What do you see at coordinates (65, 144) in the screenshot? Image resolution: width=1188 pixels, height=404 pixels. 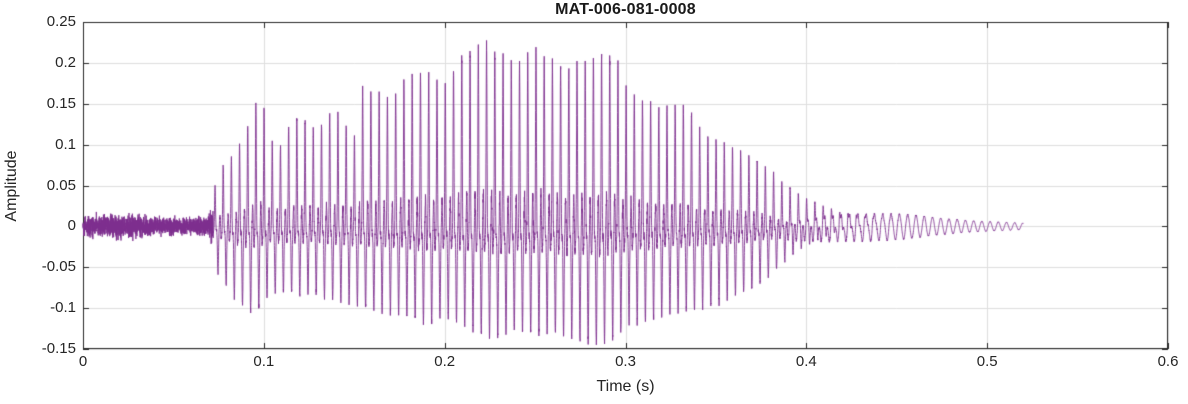 I see `y-tick-label: 0.1` at bounding box center [65, 144].